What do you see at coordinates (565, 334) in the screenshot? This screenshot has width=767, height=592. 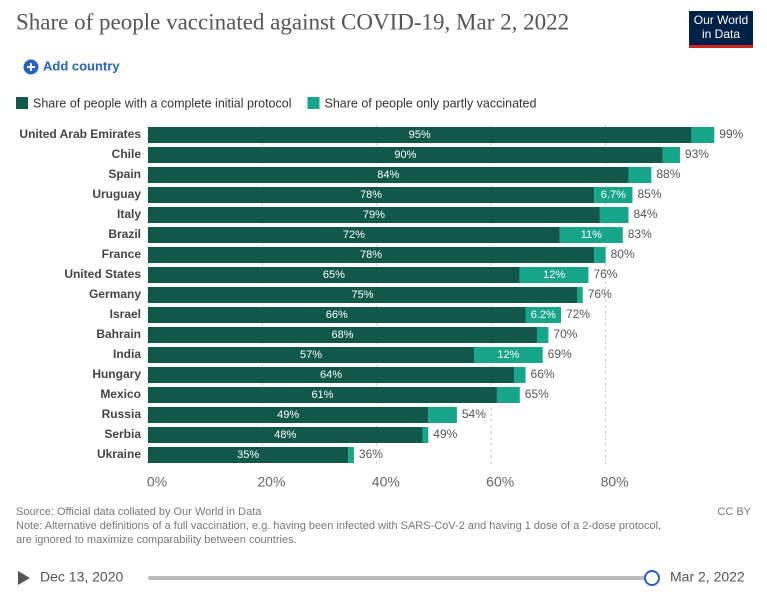 I see `total-label: 70%` at bounding box center [565, 334].